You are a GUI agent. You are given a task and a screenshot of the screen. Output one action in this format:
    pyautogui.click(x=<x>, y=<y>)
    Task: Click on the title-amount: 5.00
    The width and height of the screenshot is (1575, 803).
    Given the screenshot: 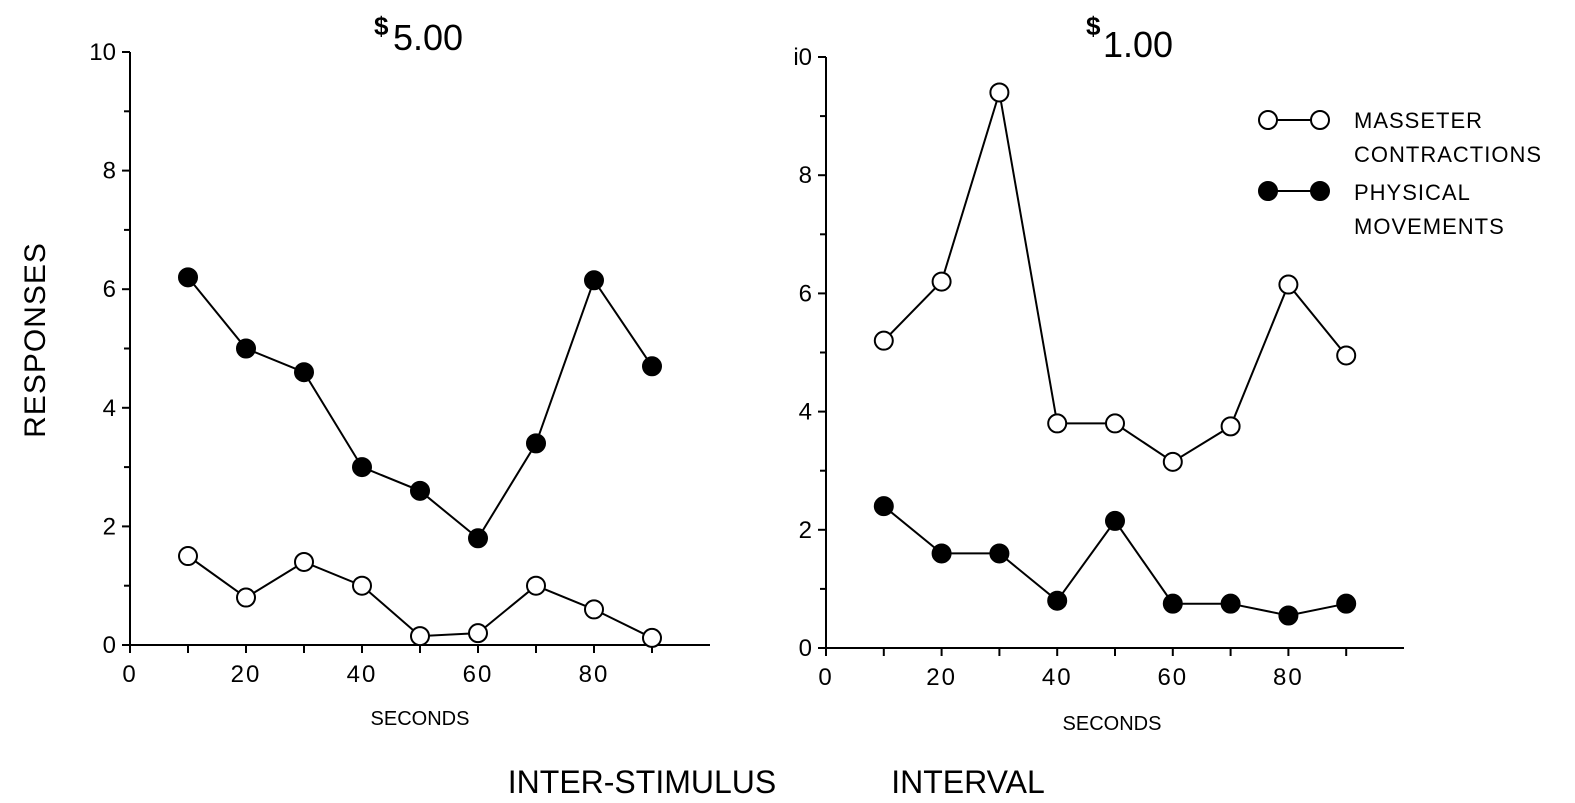 What is the action you would take?
    pyautogui.click(x=428, y=37)
    